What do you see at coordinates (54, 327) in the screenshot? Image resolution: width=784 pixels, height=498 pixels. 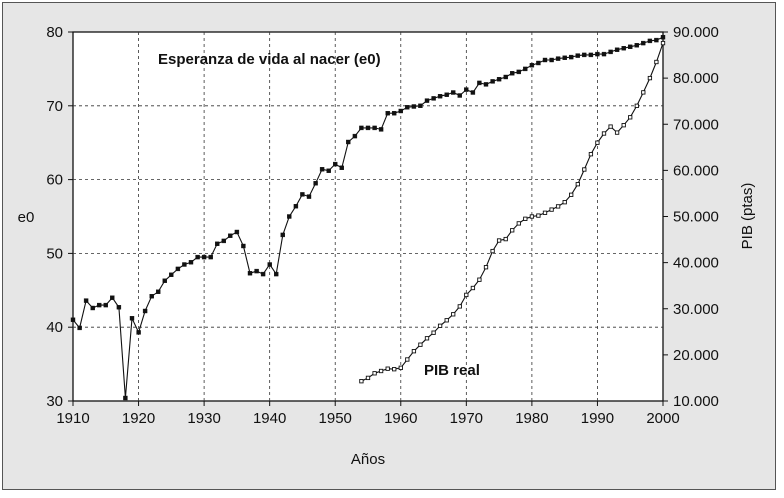 I see `y-tick-label: 40` at bounding box center [54, 327].